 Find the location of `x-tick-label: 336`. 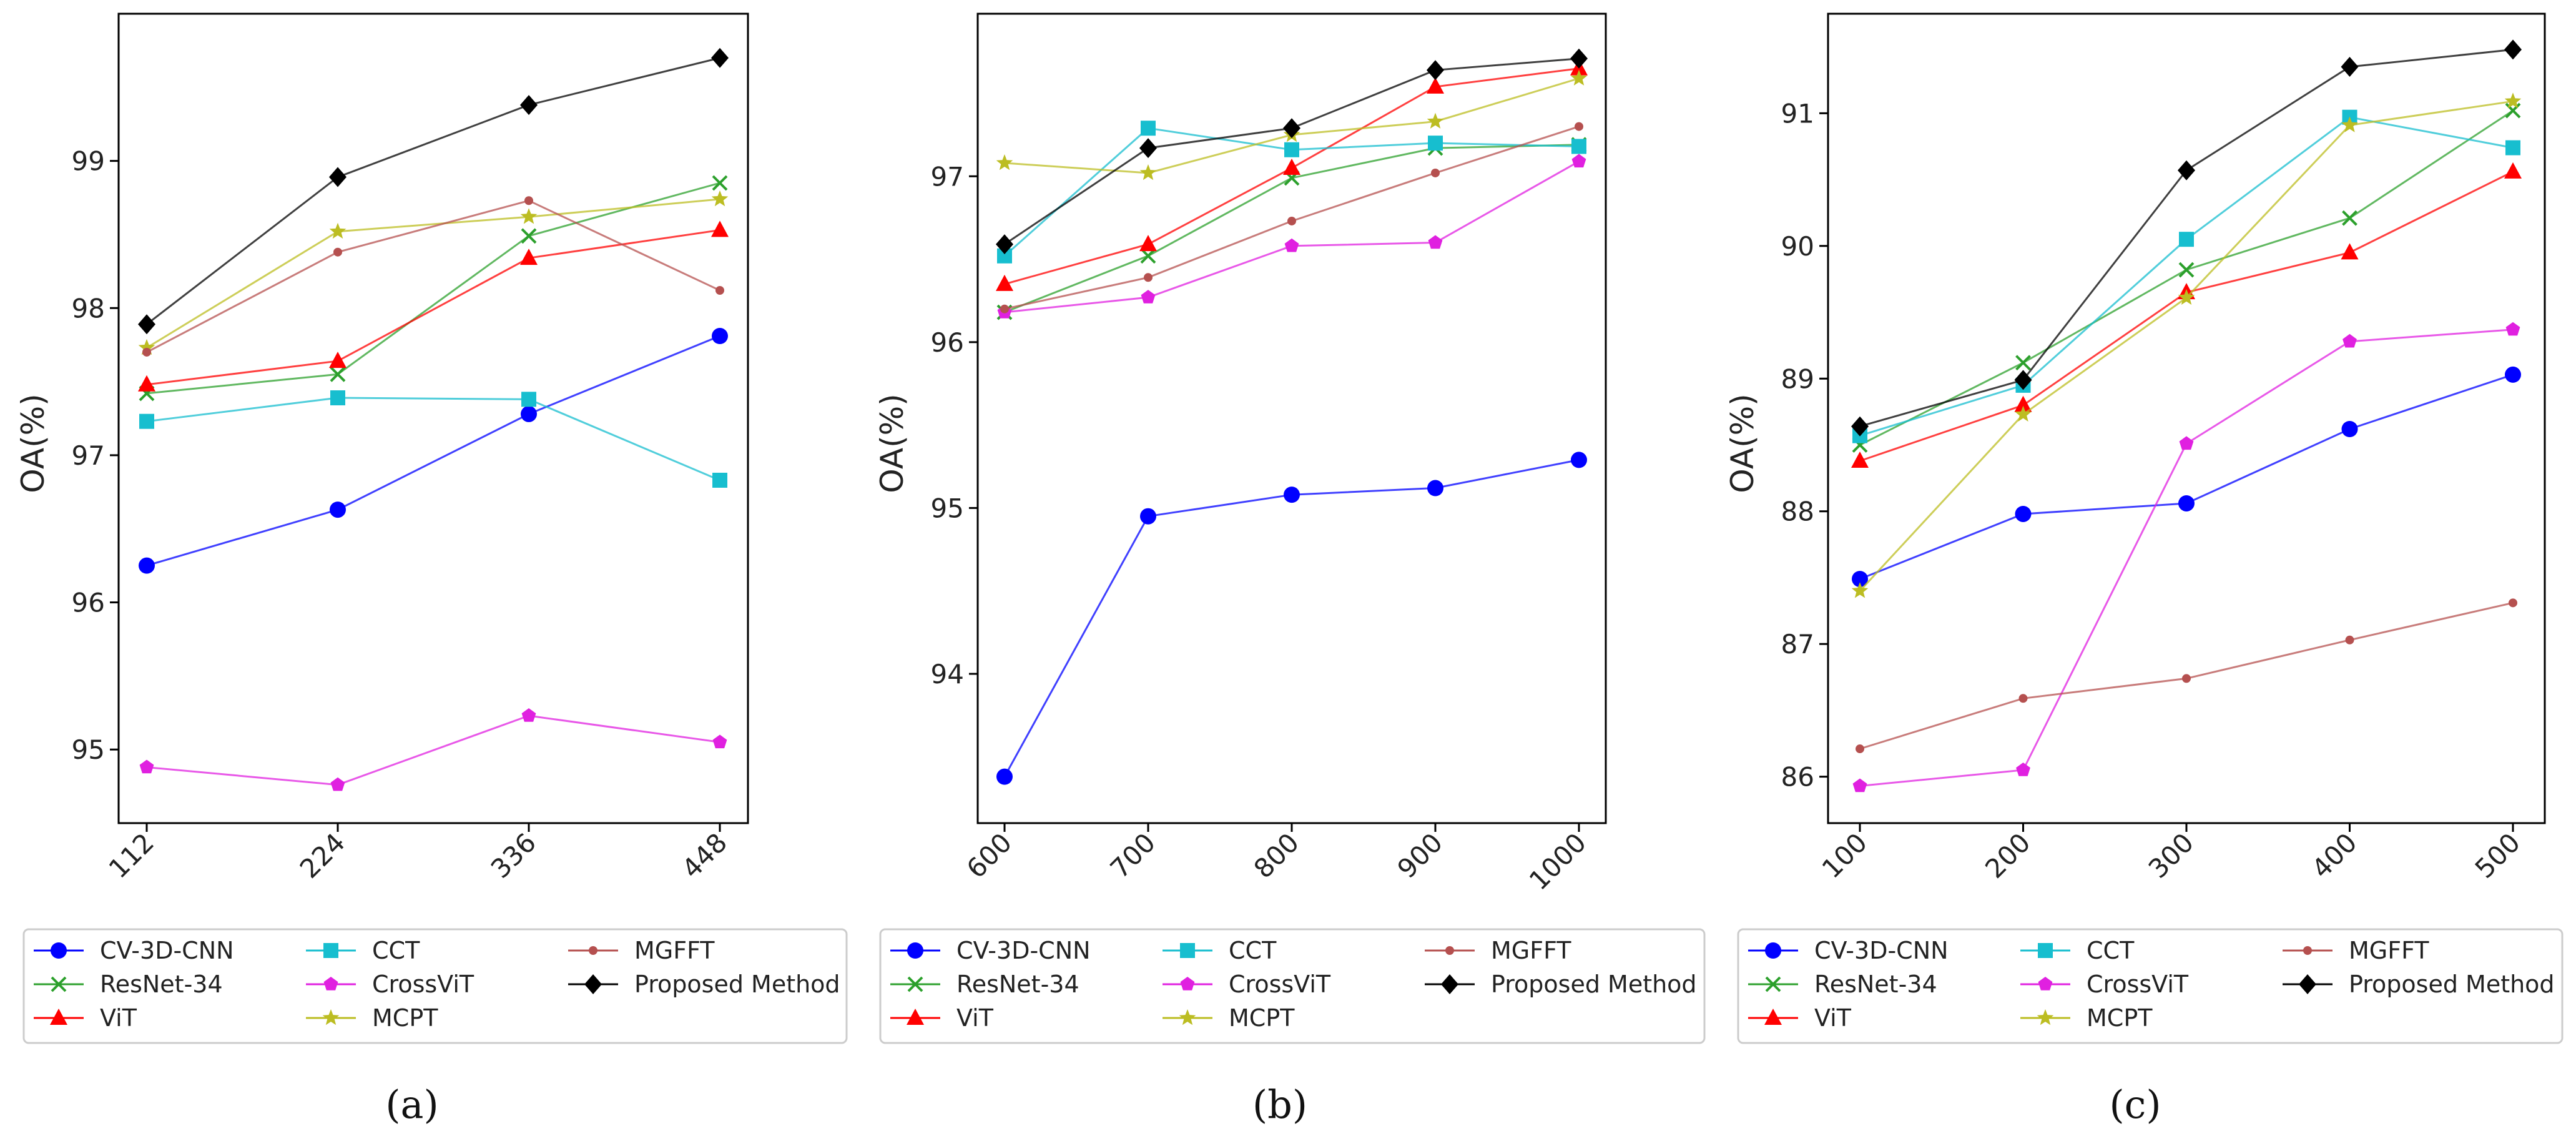

x-tick-label: 336 is located at coordinates (513, 856).